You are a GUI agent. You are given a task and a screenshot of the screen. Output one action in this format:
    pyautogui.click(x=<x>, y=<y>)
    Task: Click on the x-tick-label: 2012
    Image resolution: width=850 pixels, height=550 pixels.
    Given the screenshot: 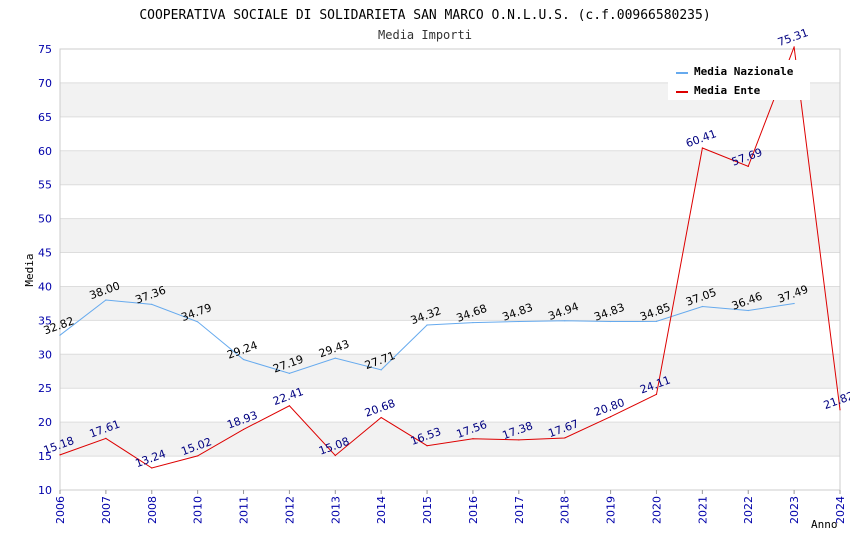 What is the action you would take?
    pyautogui.click(x=289, y=510)
    